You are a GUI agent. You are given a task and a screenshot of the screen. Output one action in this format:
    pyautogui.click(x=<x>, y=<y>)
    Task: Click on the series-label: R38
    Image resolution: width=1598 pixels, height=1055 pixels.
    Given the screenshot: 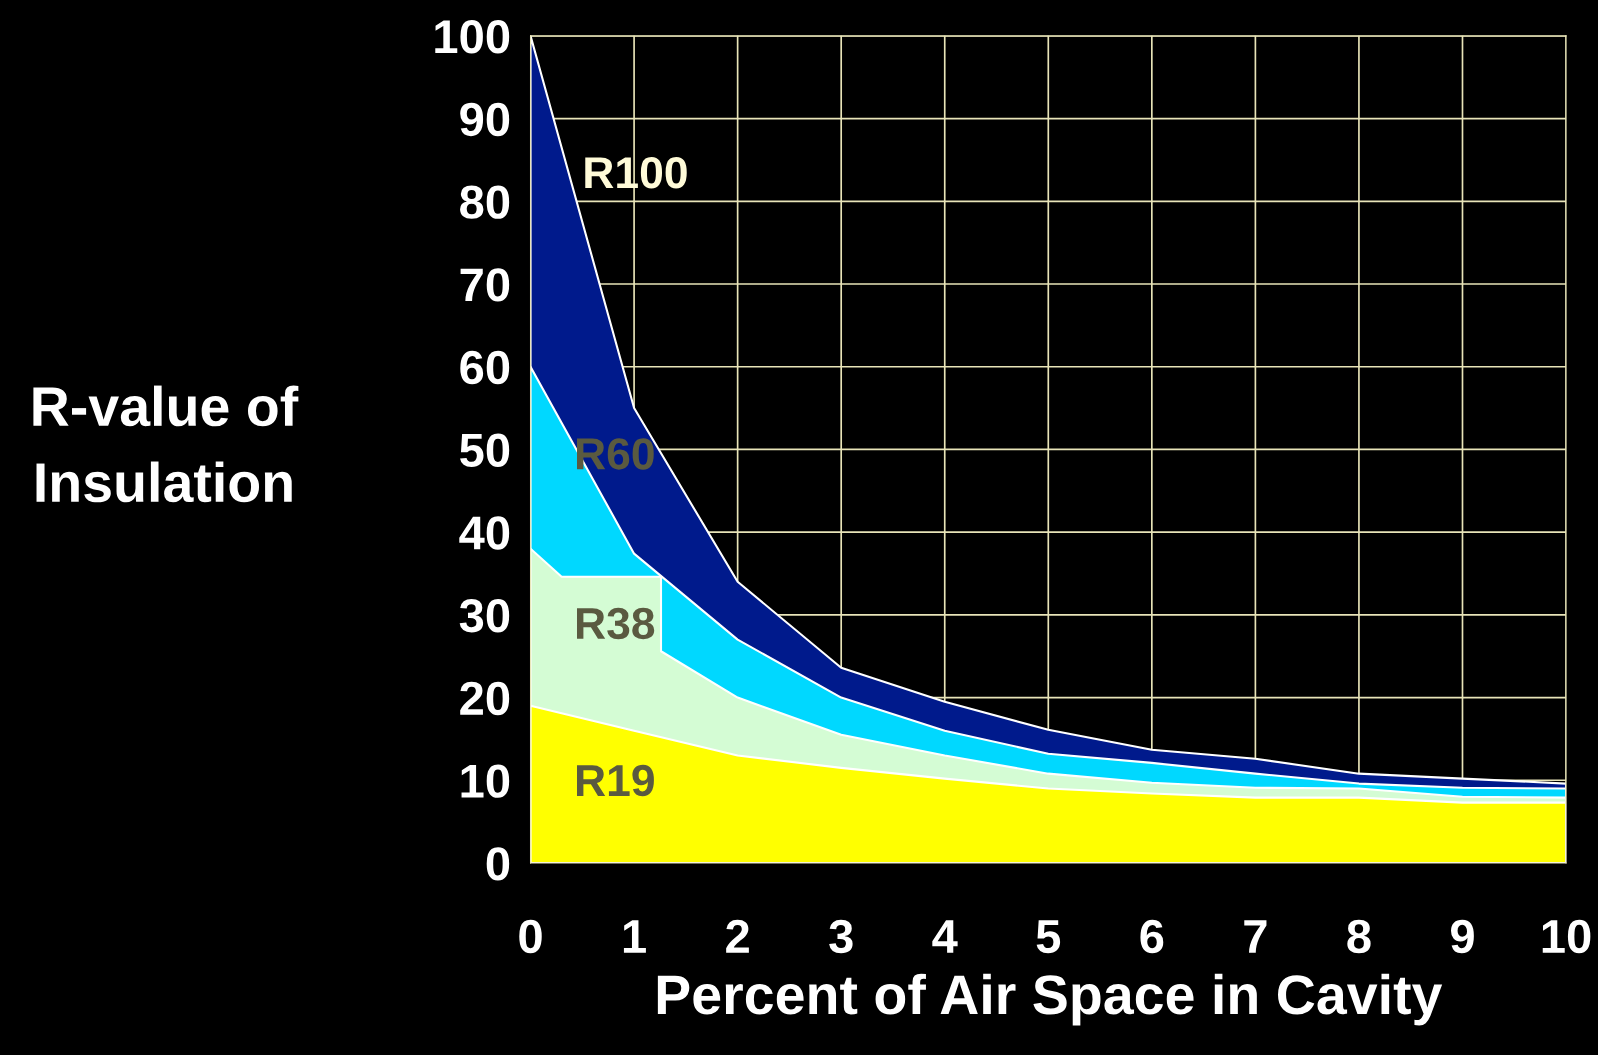 What is the action you would take?
    pyautogui.click(x=616, y=623)
    